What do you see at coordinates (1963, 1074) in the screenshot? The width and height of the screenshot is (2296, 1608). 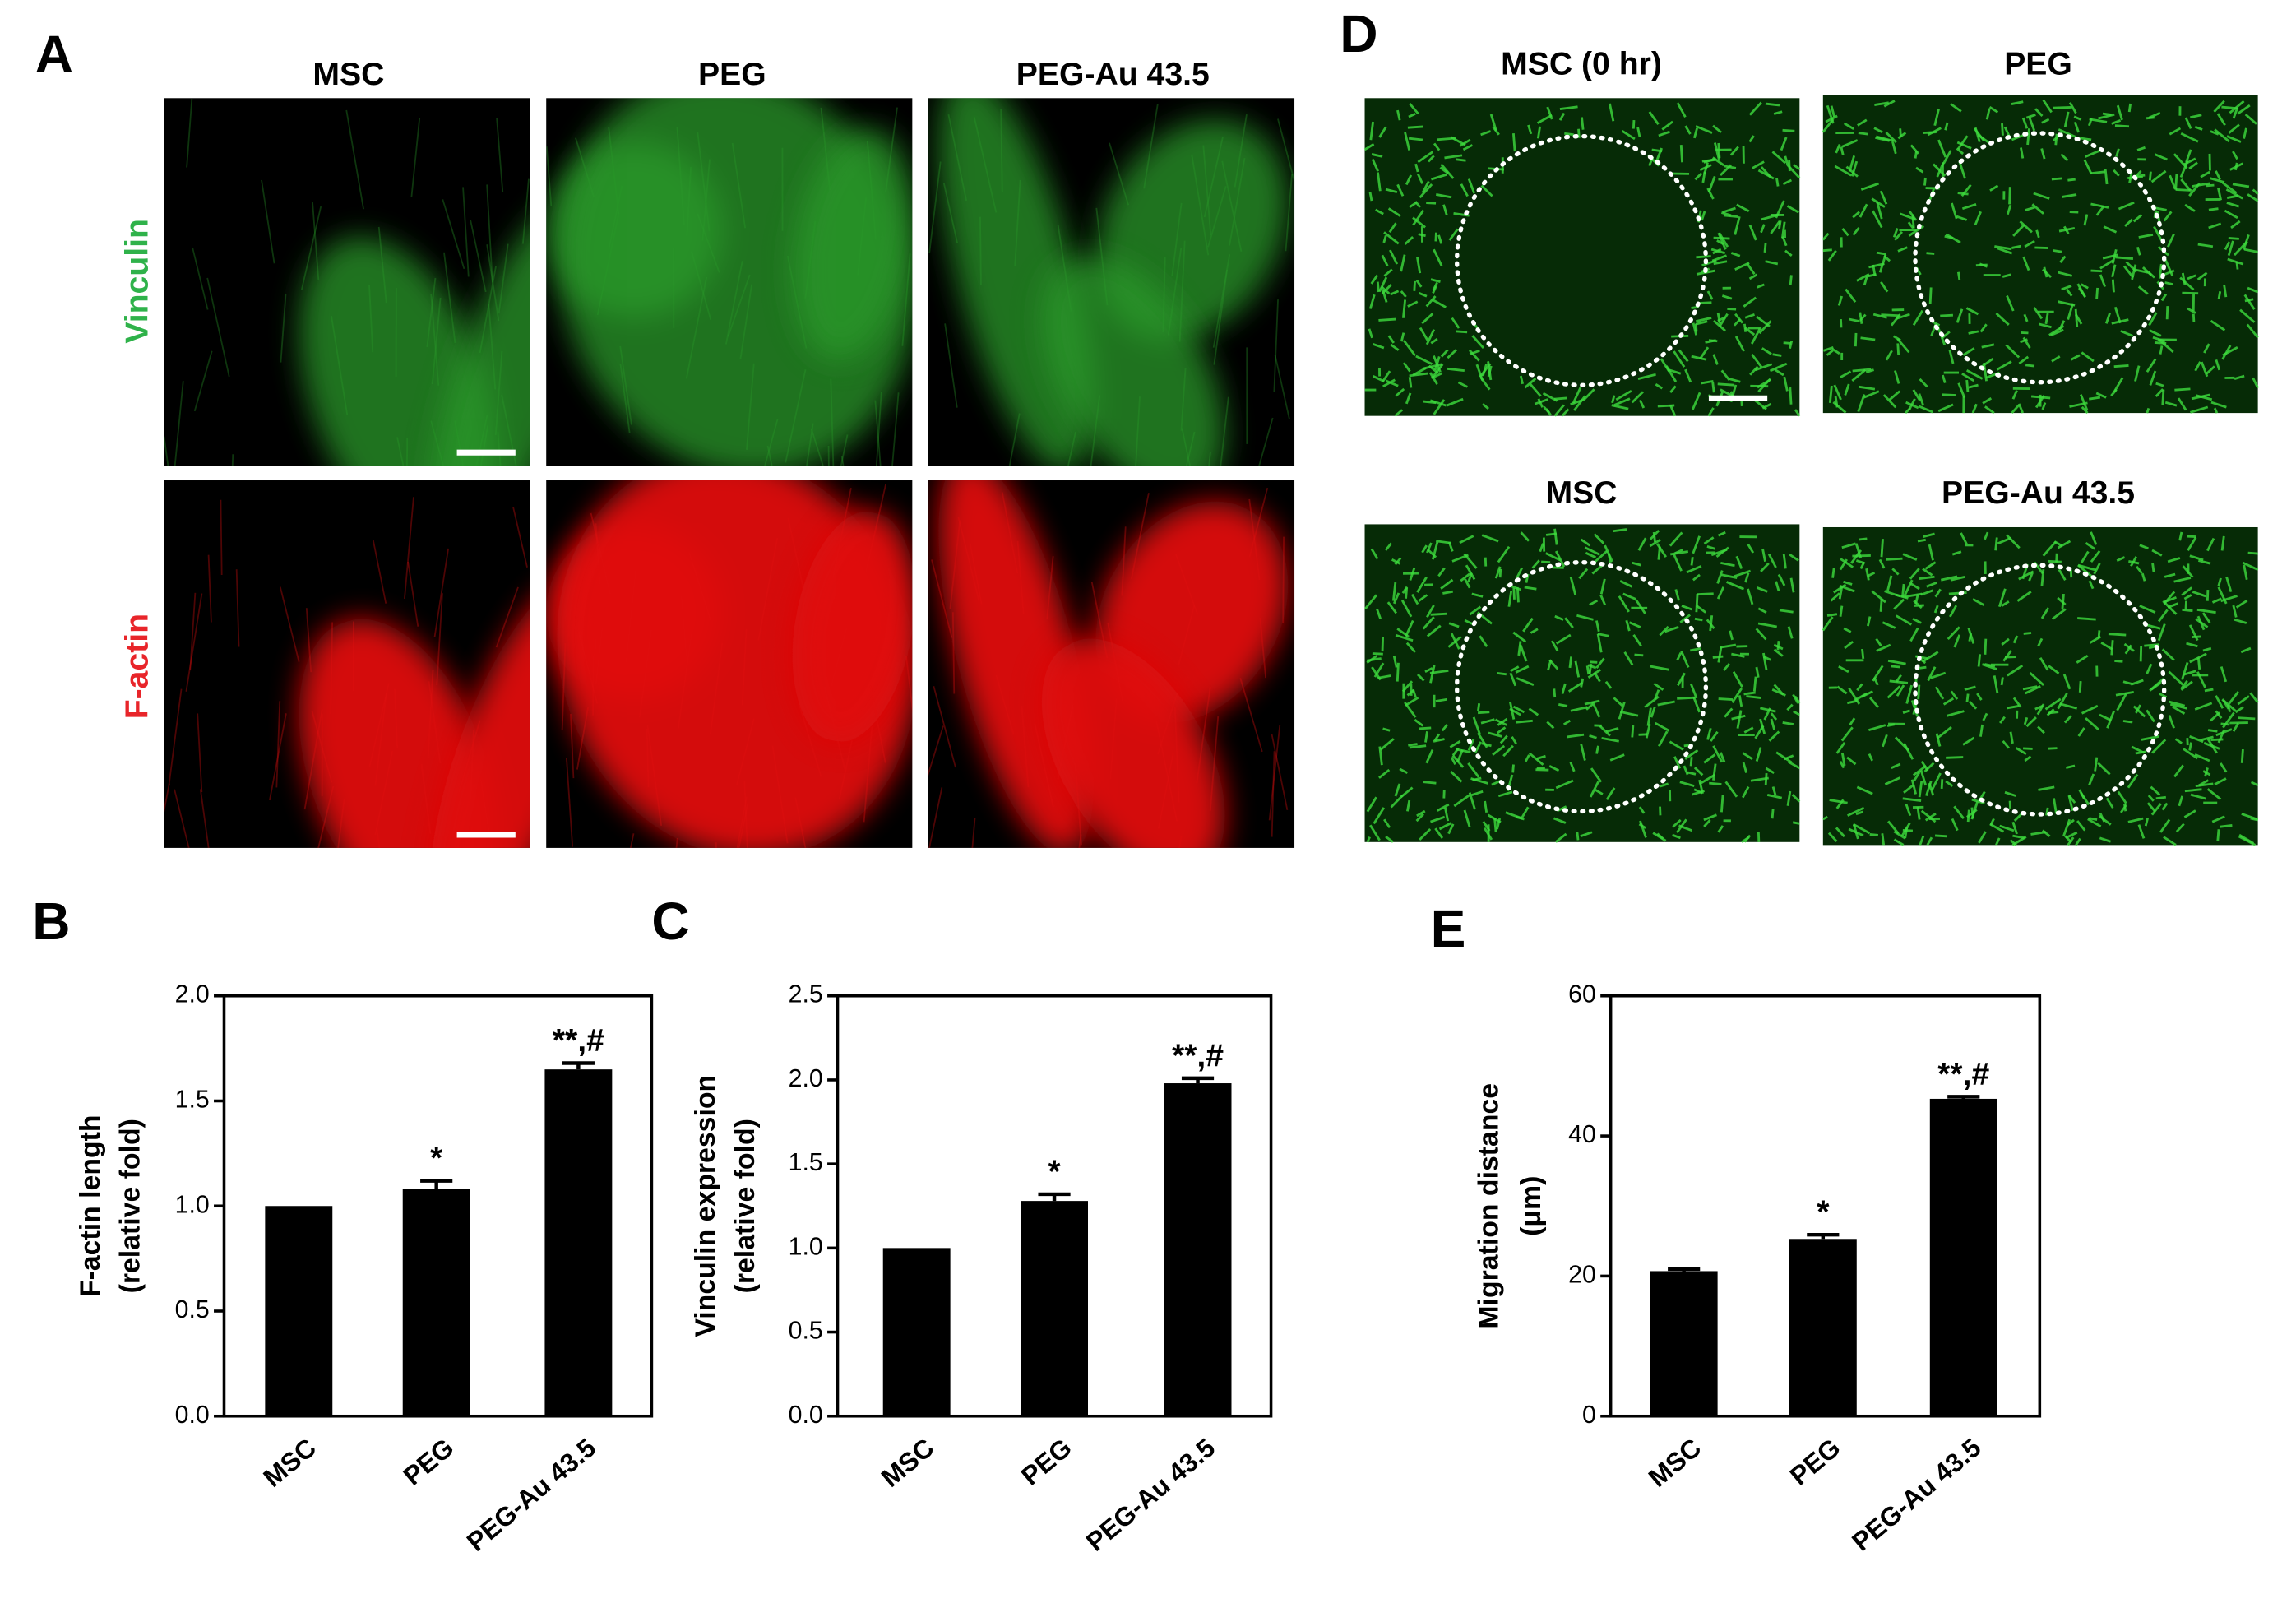 I see `significance-label: **,#` at bounding box center [1963, 1074].